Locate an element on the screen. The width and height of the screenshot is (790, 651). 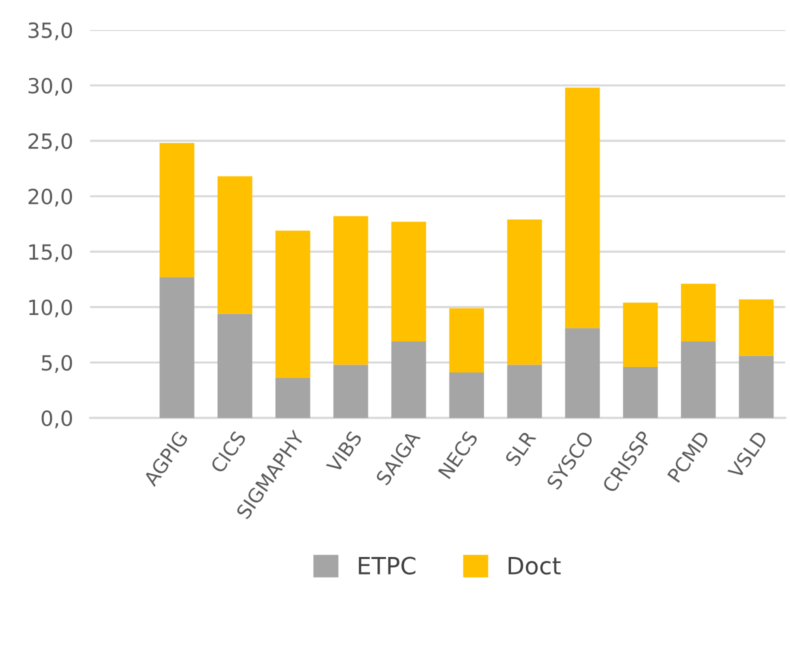
y-tick-label: 35,0 is located at coordinates (50, 31).